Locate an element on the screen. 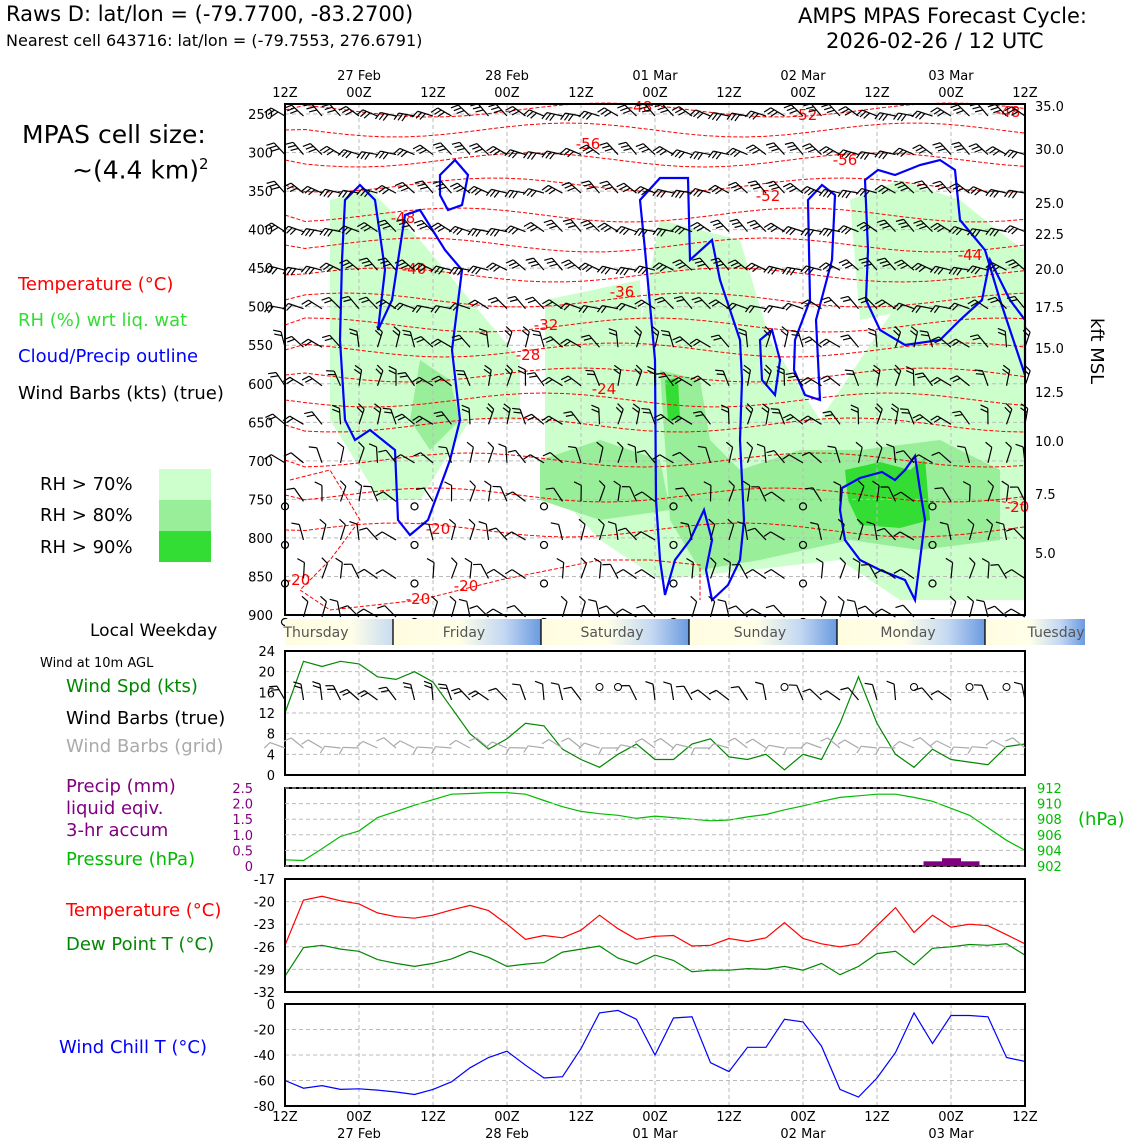 Image resolution: width=1140 pixels, height=1140 pixels. pressure-y-tick: 908 is located at coordinates (1049, 820).